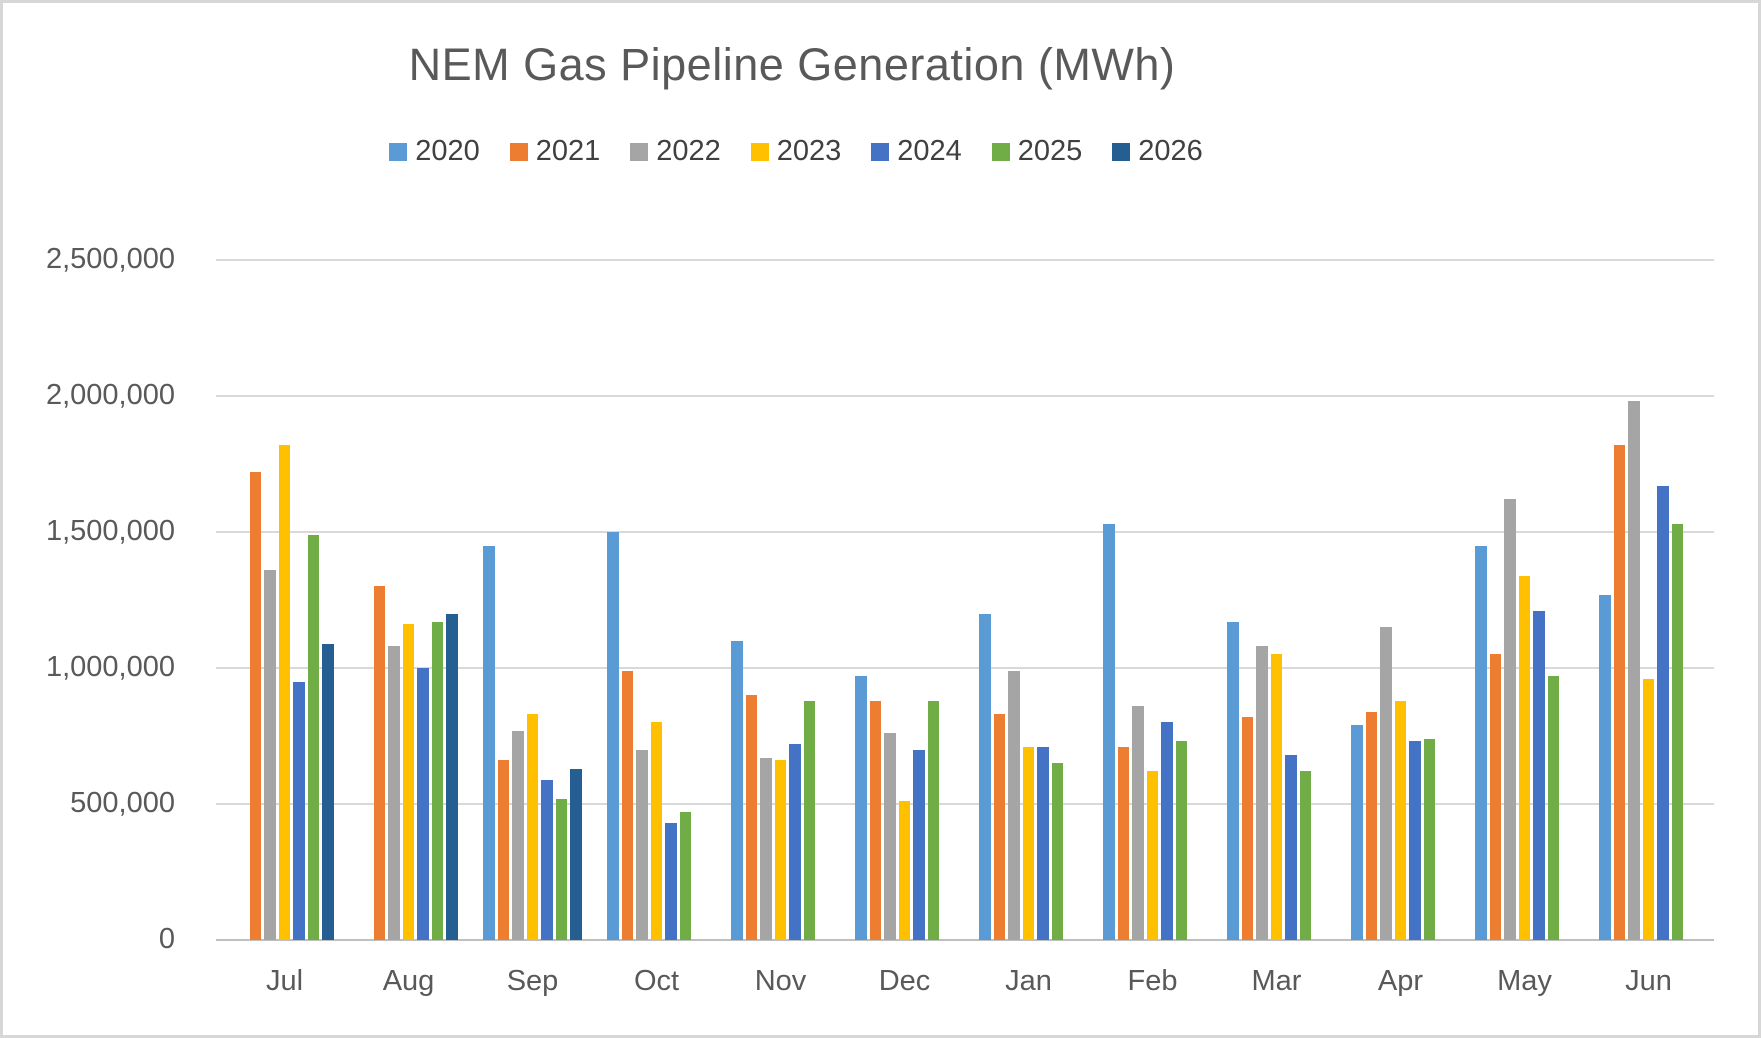 This screenshot has width=1761, height=1038. What do you see at coordinates (518, 835) in the screenshot?
I see `bar-2022-Sep` at bounding box center [518, 835].